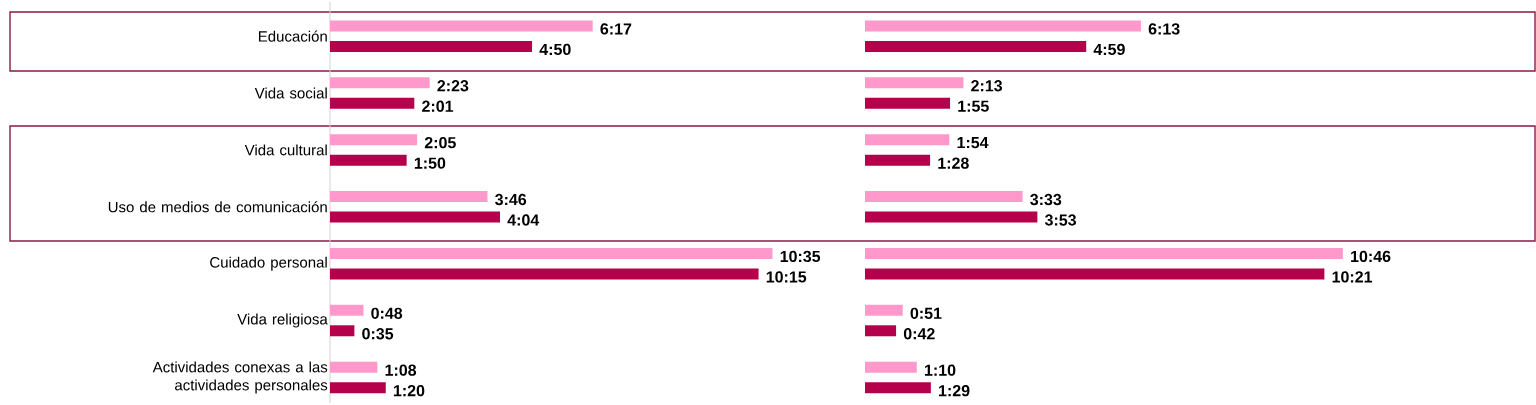  I want to click on data-label: 10:21, so click(1352, 277).